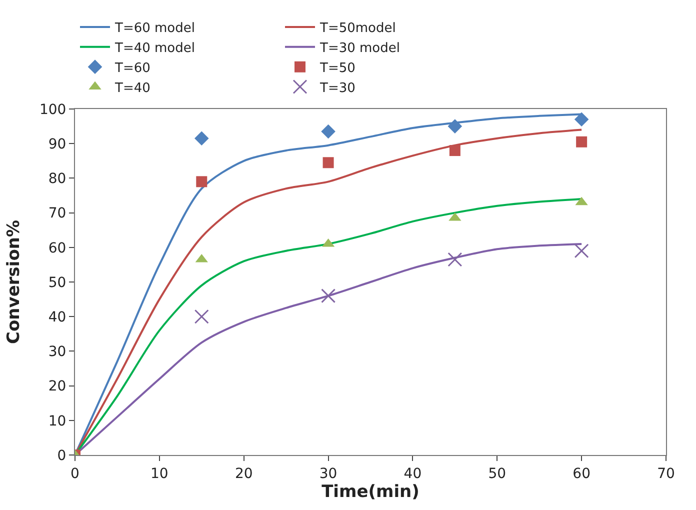  Describe the element at coordinates (413, 474) in the screenshot. I see `x-tick-label: 40` at that location.